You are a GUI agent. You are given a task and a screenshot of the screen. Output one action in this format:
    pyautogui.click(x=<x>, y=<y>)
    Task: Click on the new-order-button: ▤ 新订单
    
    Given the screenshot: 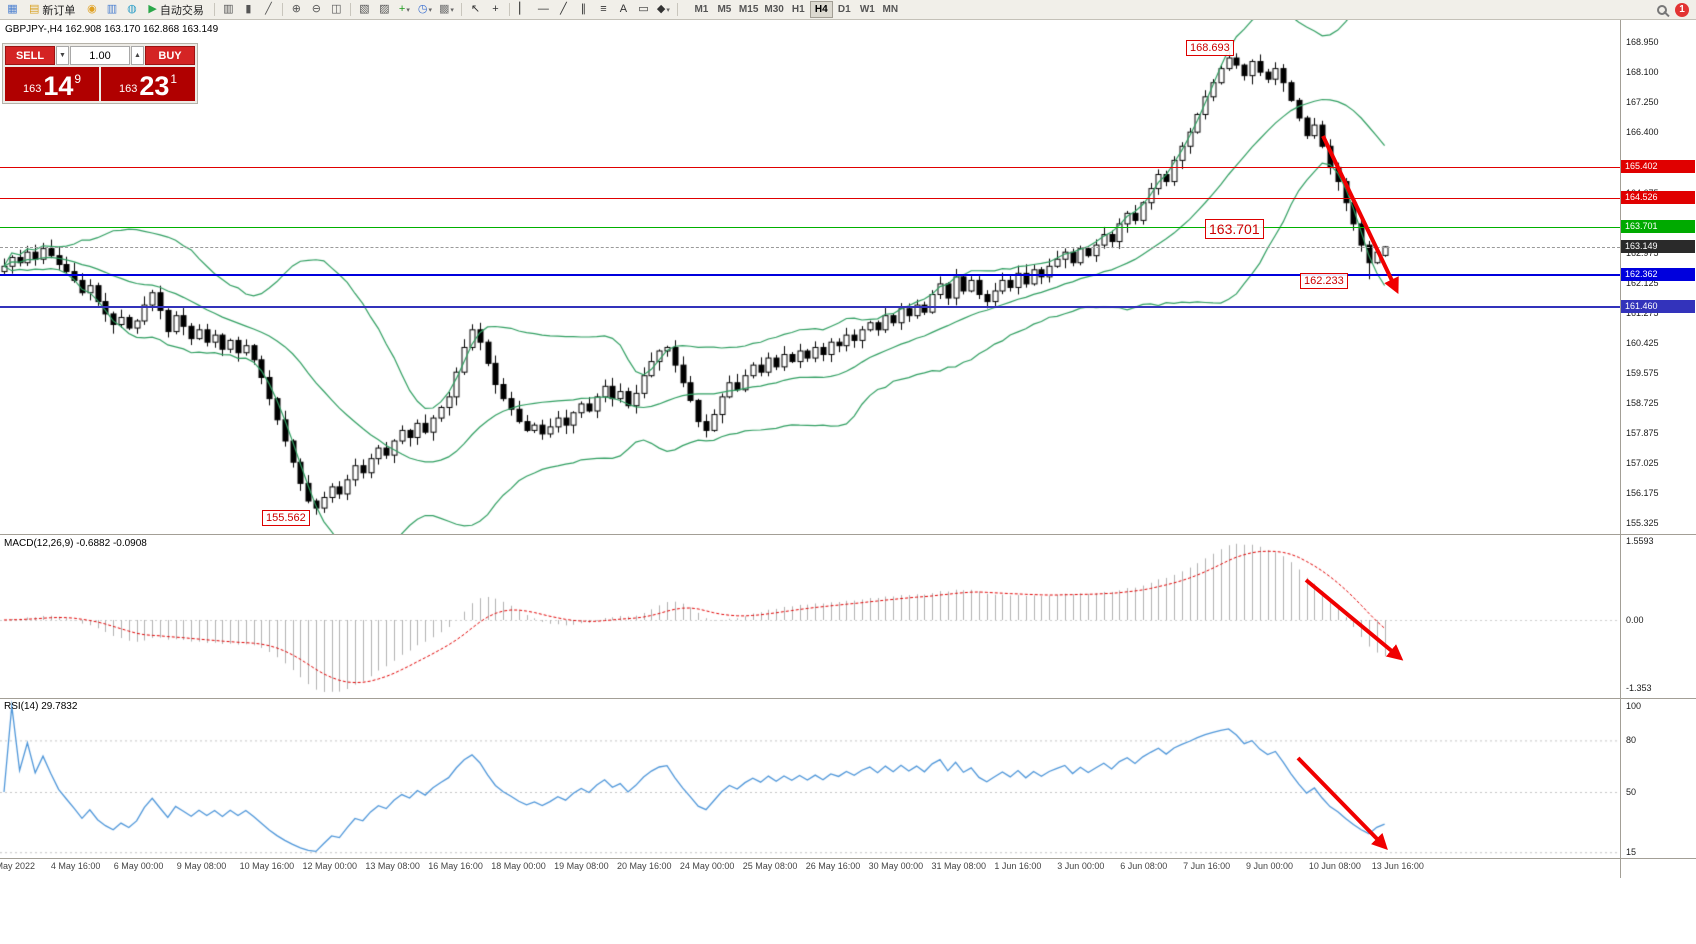 What is the action you would take?
    pyautogui.click(x=52, y=9)
    